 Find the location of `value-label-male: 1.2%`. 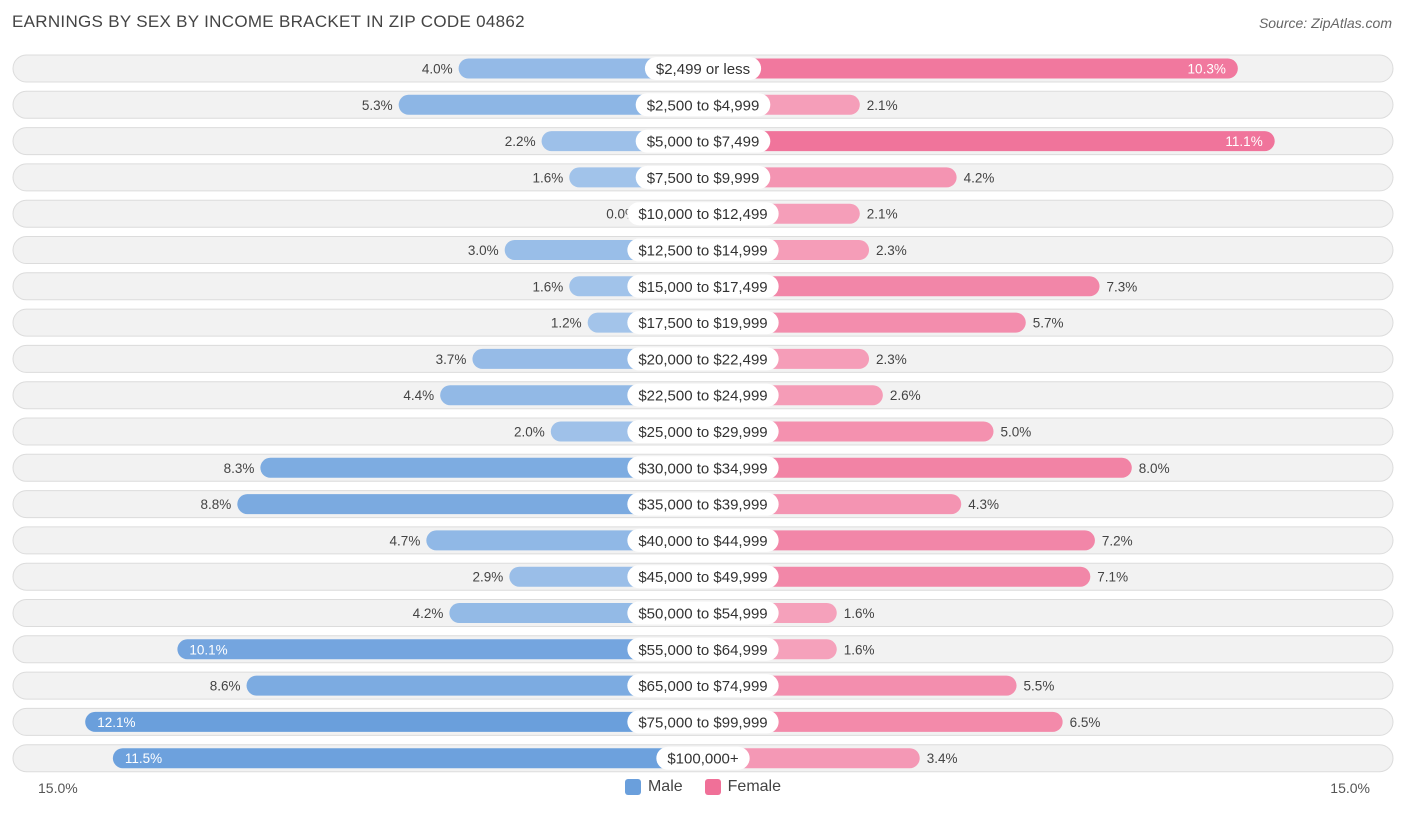

value-label-male: 1.2% is located at coordinates (566, 323).